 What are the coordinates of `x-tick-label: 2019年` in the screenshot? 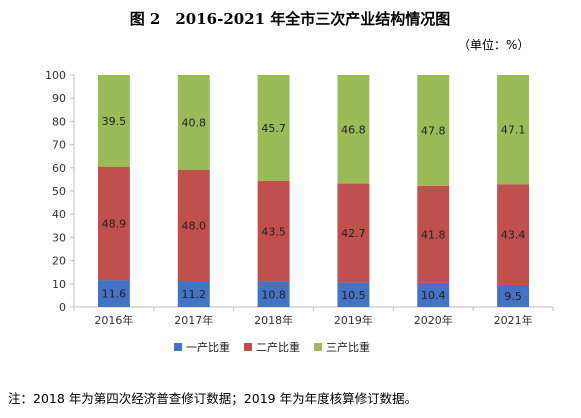 It's located at (353, 320).